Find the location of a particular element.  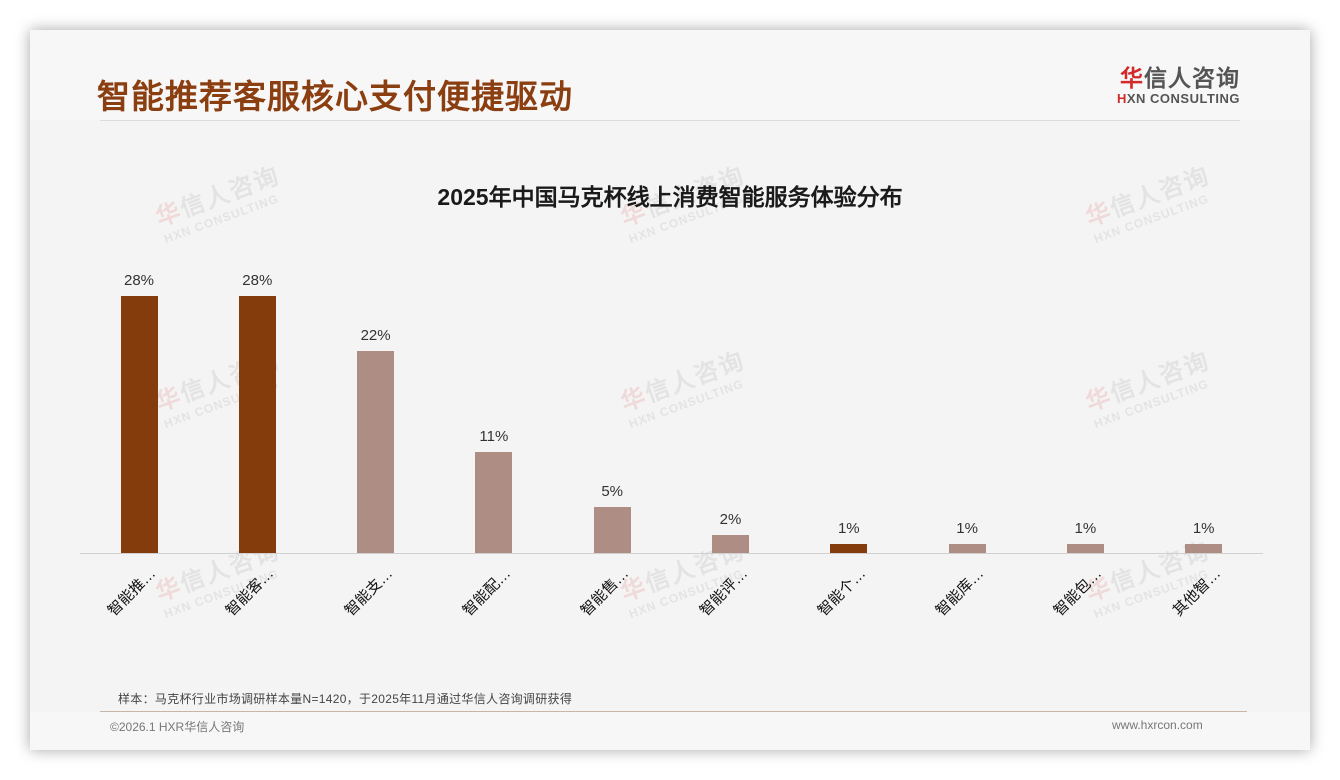

header-divider is located at coordinates (670, 120).